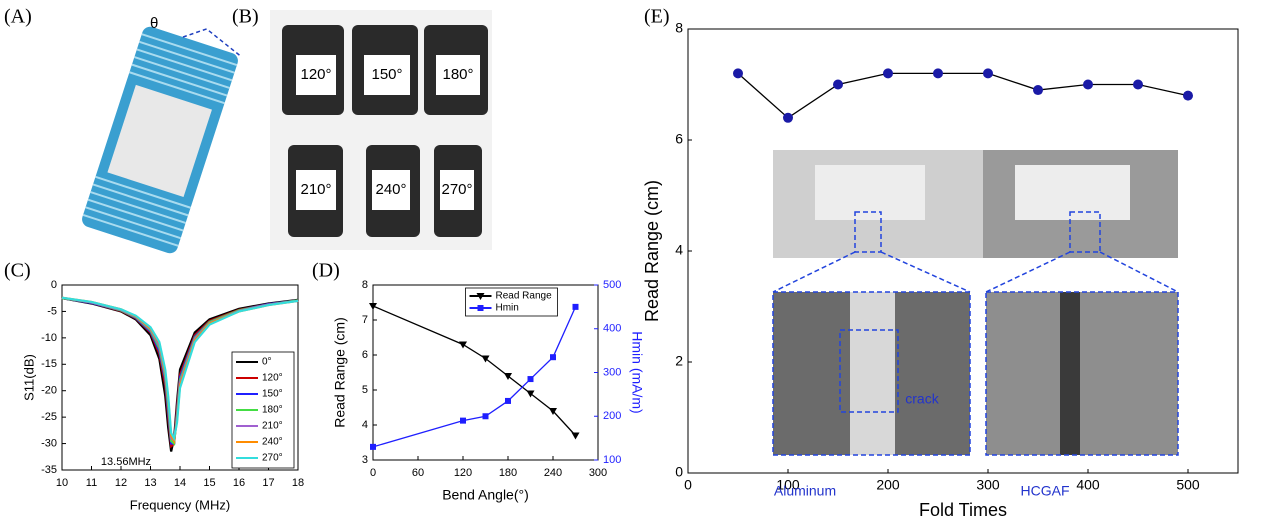 This screenshot has width=1271, height=527. I want to click on legend-box, so click(511, 302).